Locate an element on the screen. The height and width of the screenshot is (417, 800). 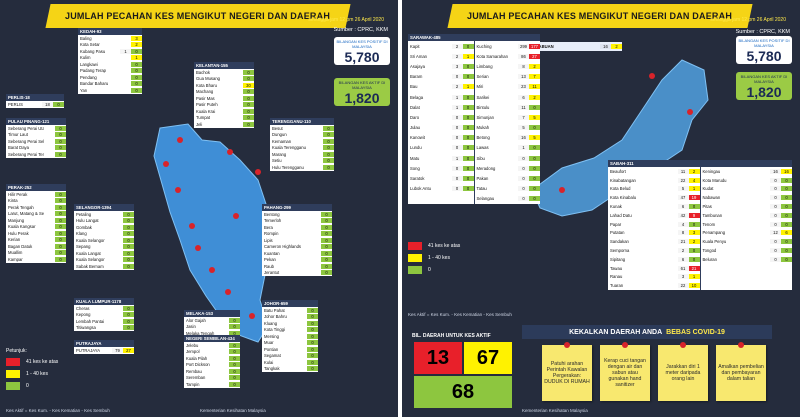
pin-kelantan is located at coordinates (230, 152).